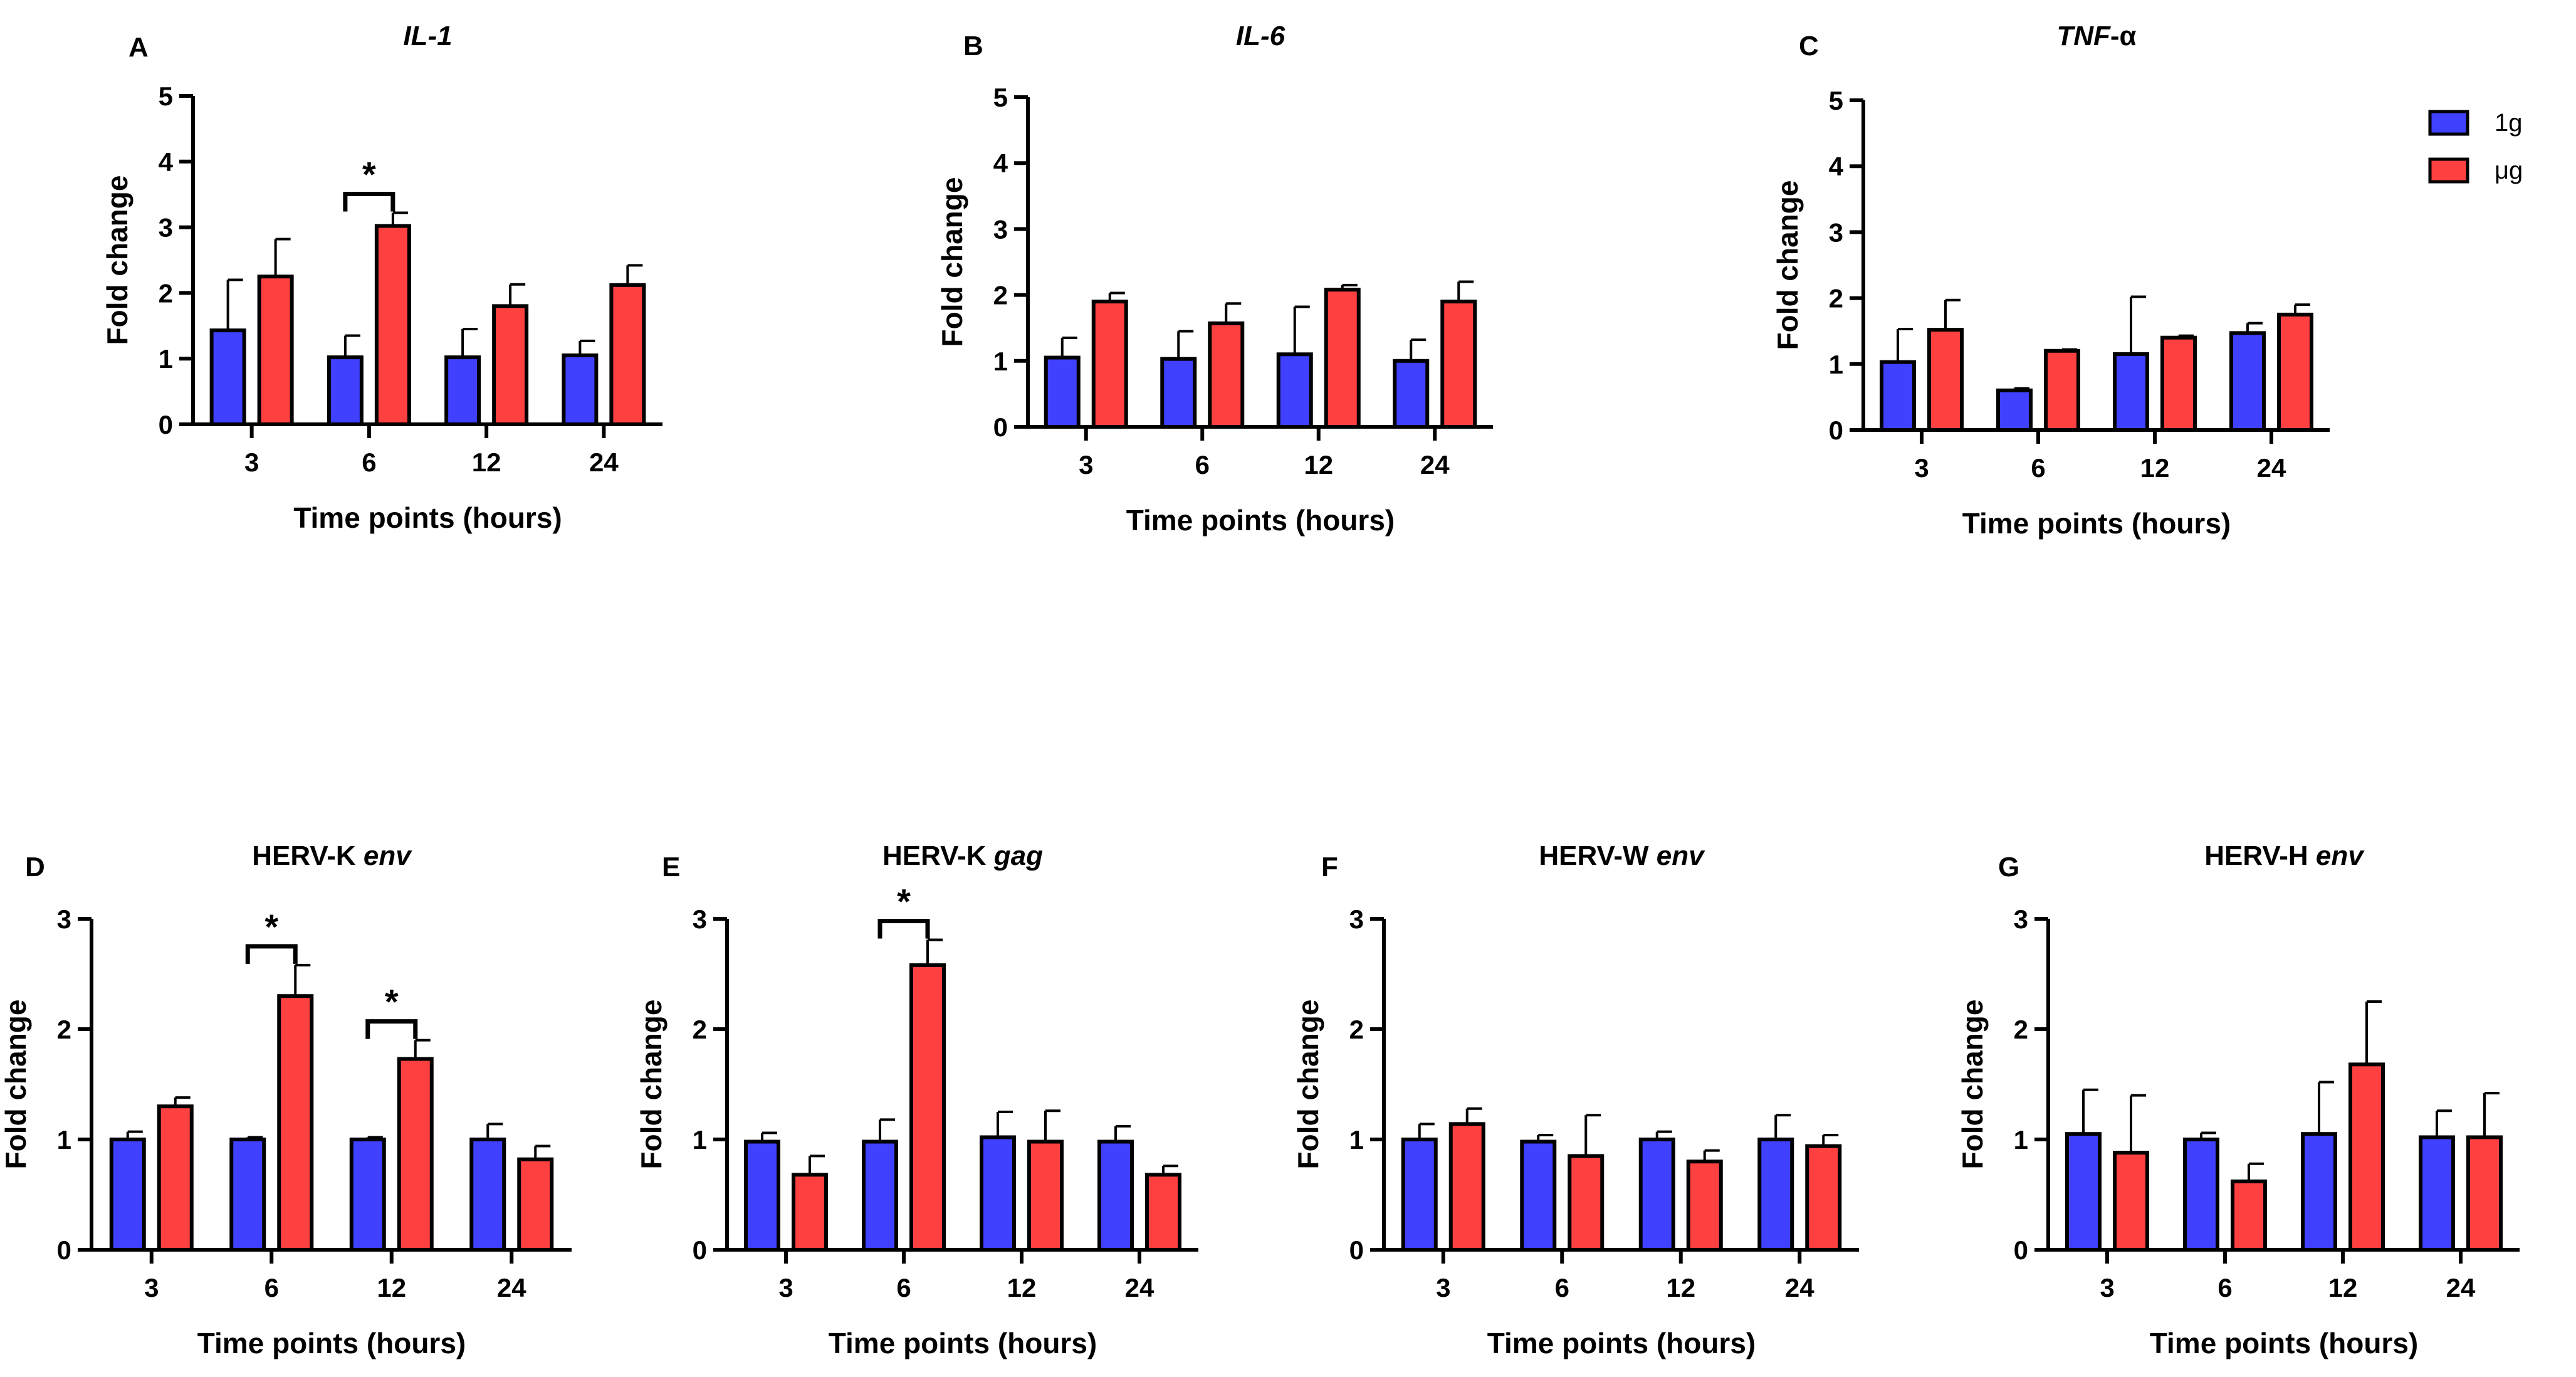 The image size is (2576, 1377). Describe the element at coordinates (2448, 123) in the screenshot. I see `legend-swatch-1g` at that location.